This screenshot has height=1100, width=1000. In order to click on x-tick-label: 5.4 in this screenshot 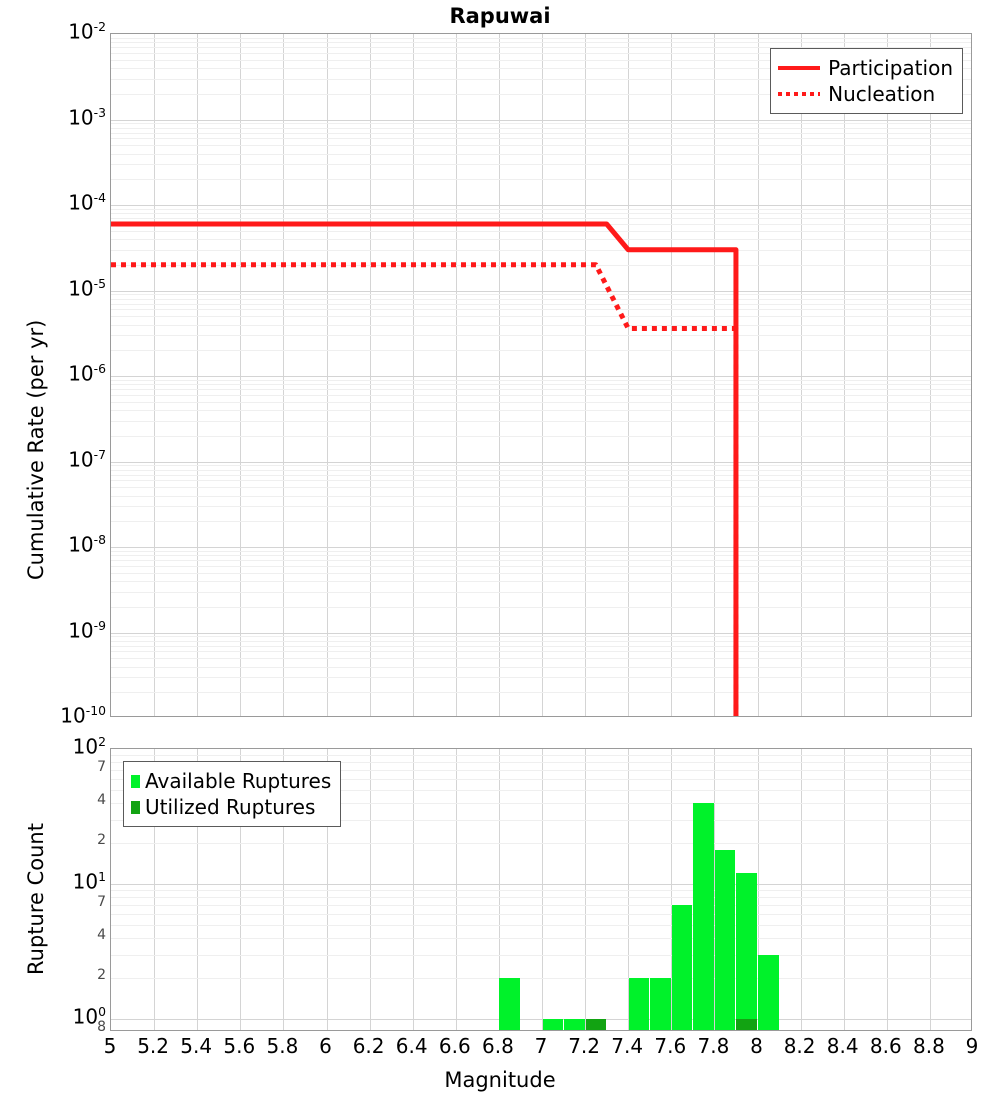, I will do `click(196, 1046)`.